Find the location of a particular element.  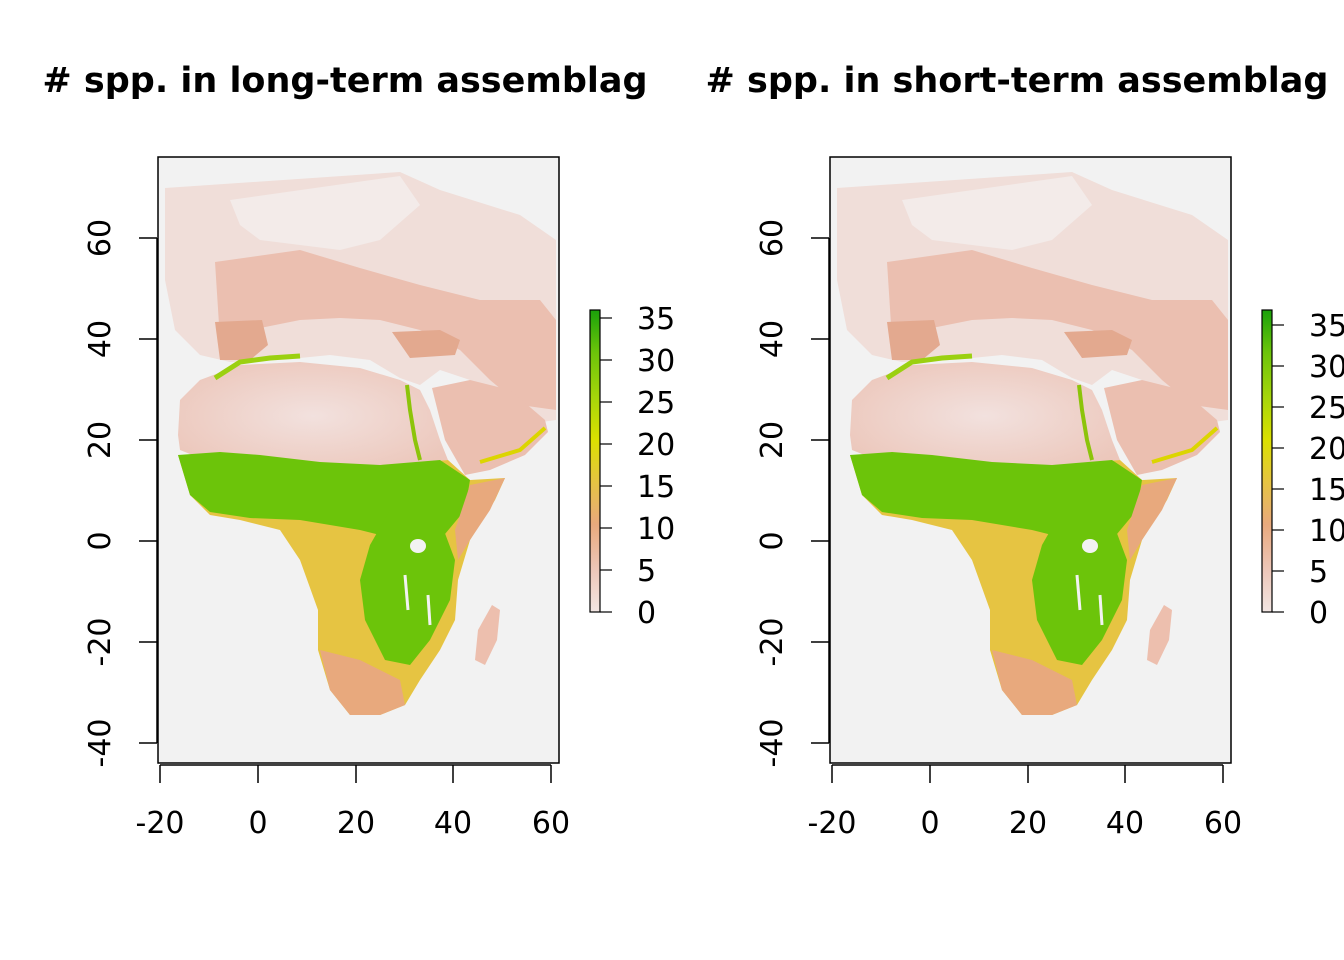

panel-title: # spp. in long-term assemblag is located at coordinates (344, 81).